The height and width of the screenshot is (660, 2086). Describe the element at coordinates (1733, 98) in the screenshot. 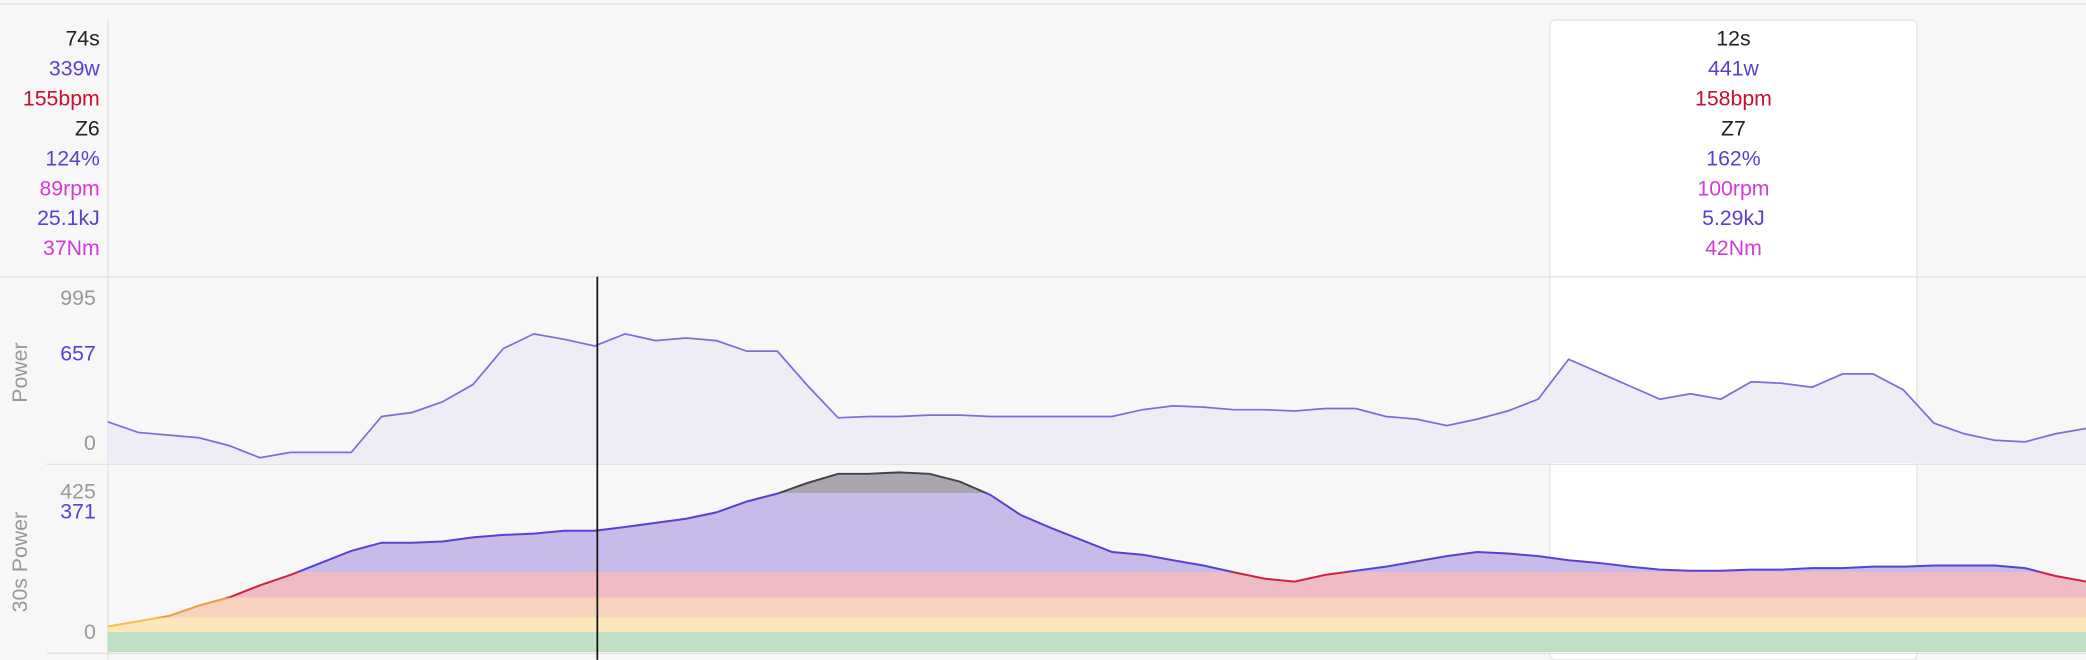

I see `panel-value: 158bpm` at that location.